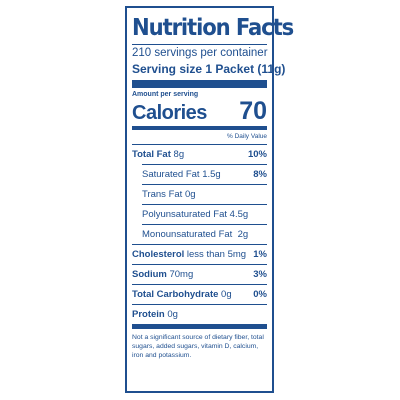 The height and width of the screenshot is (400, 400). I want to click on nutrient-dv: 1%, so click(260, 254).